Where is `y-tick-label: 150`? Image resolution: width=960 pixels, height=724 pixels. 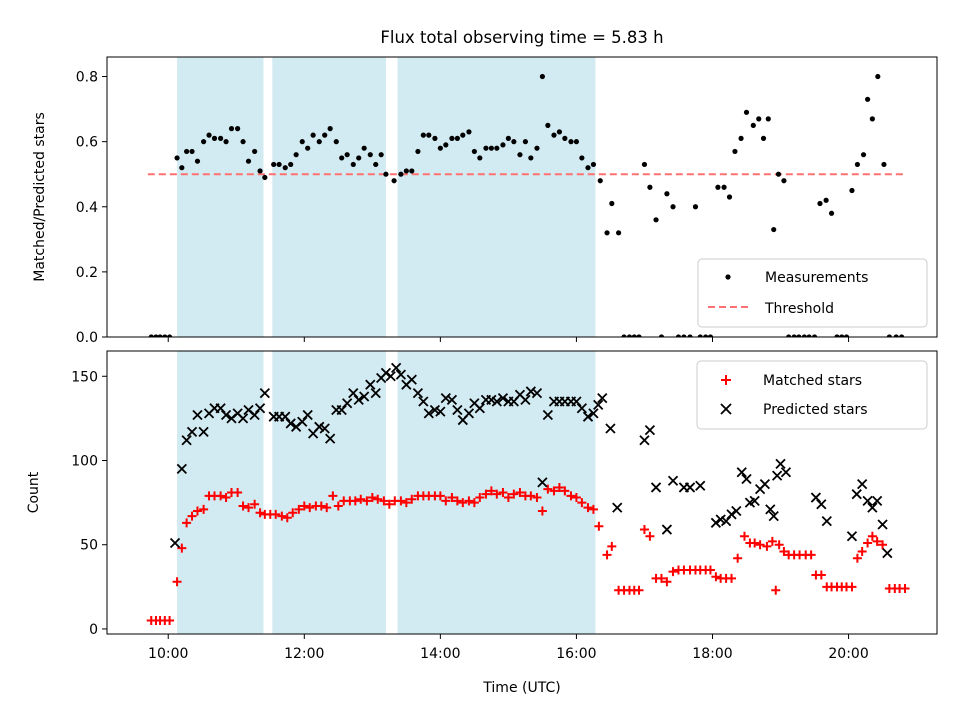 y-tick-label: 150 is located at coordinates (84, 377).